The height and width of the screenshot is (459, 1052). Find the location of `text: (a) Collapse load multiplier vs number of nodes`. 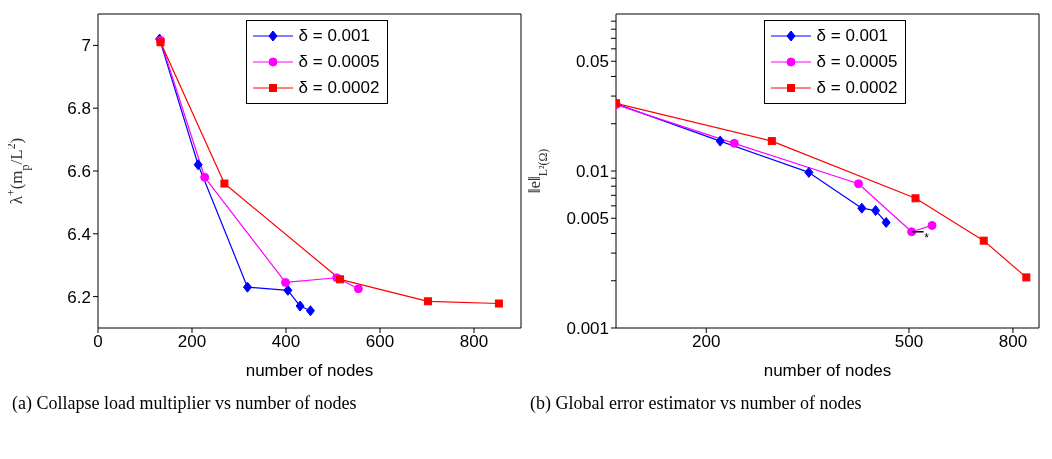

text: (a) Collapse load multiplier vs number of nodes is located at coordinates (184, 403).